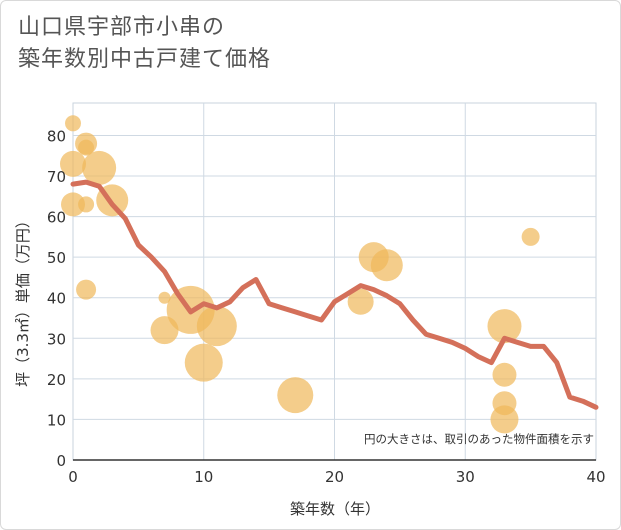 This screenshot has height=530, width=621. Describe the element at coordinates (56, 218) in the screenshot. I see `y-tick-label: 60` at that location.